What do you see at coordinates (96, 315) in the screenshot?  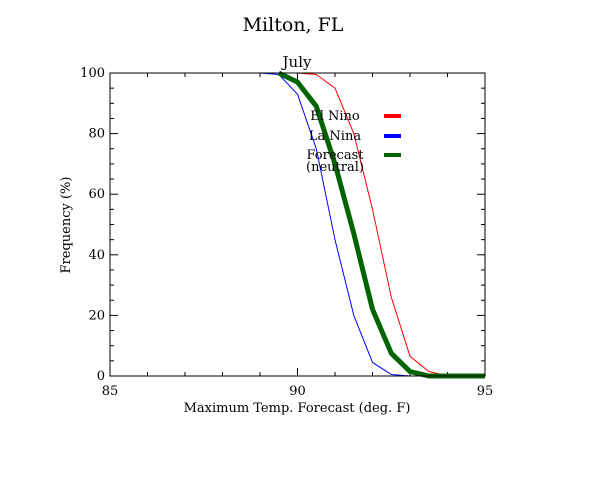 I see `y-tick-label-20: 20` at bounding box center [96, 315].